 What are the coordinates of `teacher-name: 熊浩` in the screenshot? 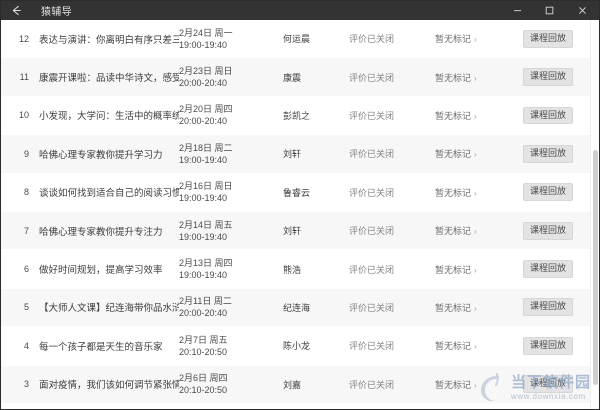 It's located at (292, 269).